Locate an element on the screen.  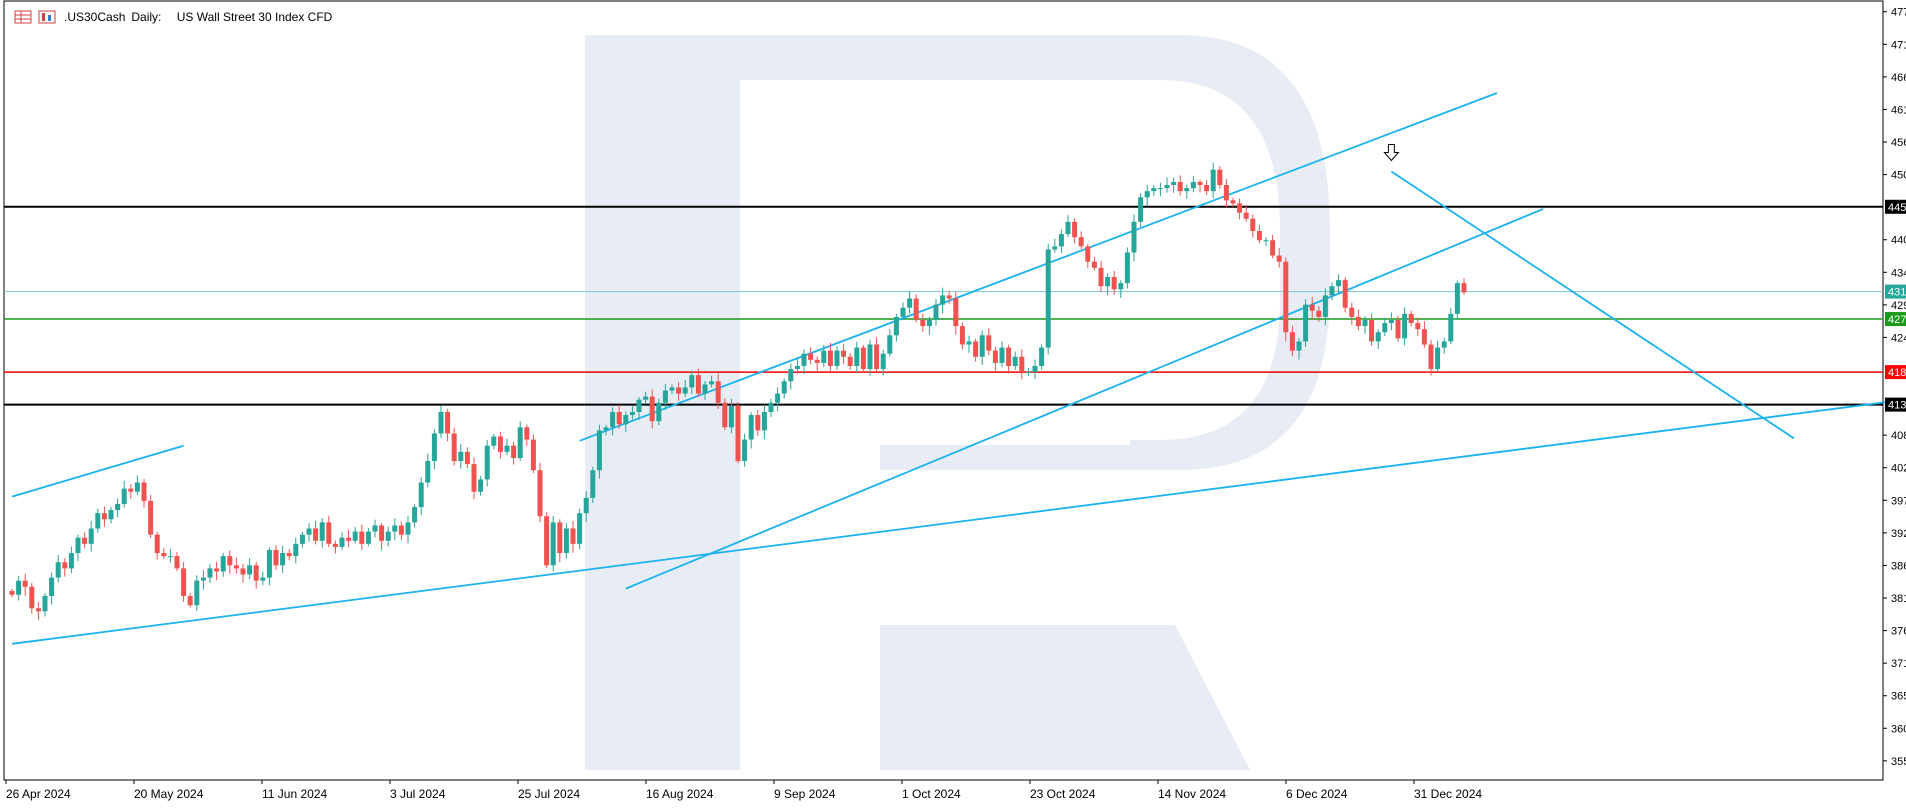
x-tick-label: 3 Jul 2024 is located at coordinates (418, 794).